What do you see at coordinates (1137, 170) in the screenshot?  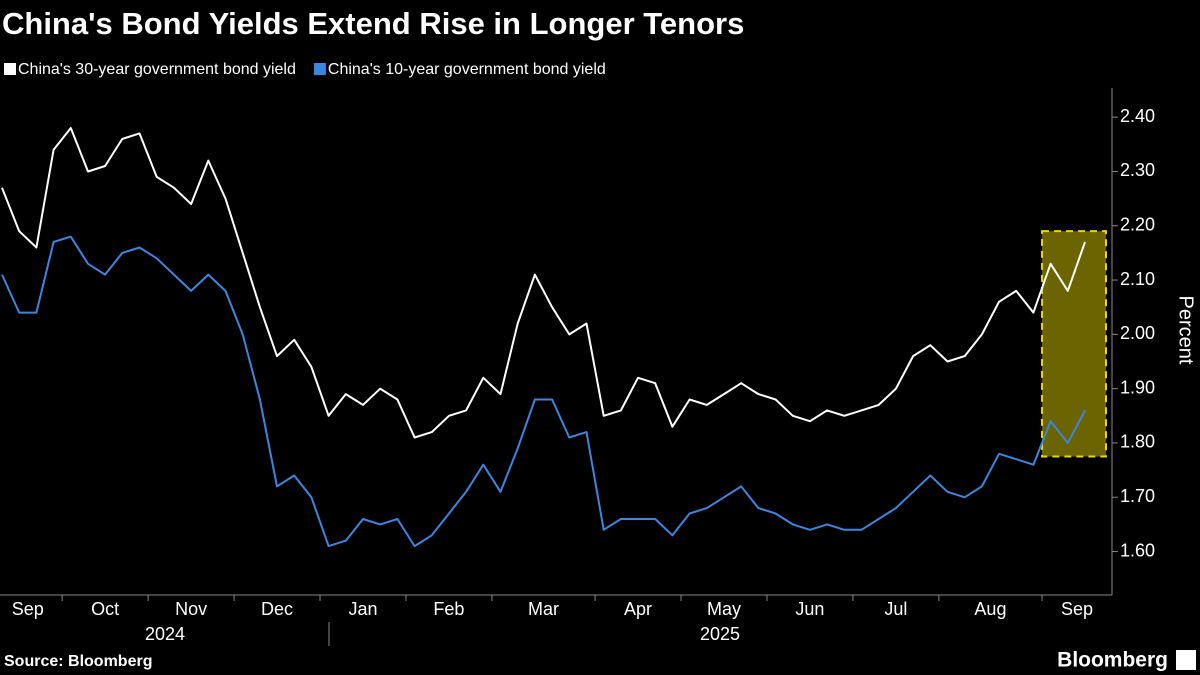 I see `y-tick-label: 2.30` at bounding box center [1137, 170].